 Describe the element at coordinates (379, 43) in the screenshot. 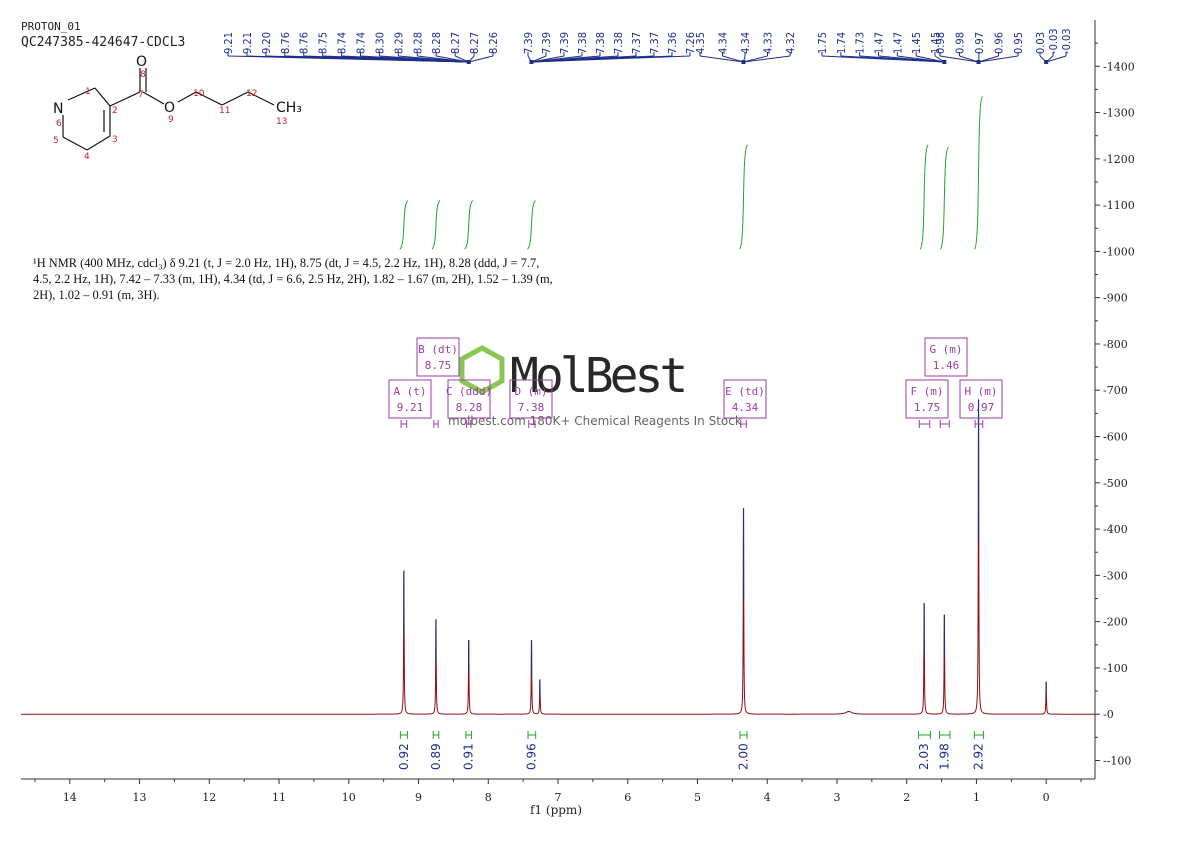

I see `peak-label: 8.30` at that location.